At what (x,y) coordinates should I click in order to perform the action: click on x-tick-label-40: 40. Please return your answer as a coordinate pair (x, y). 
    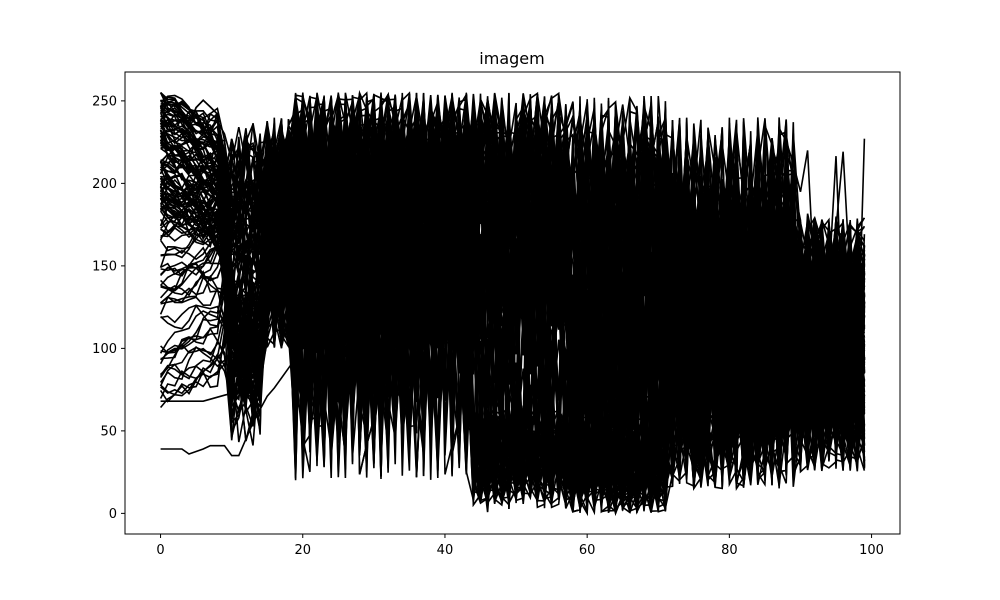
    Looking at the image, I should click on (445, 550).